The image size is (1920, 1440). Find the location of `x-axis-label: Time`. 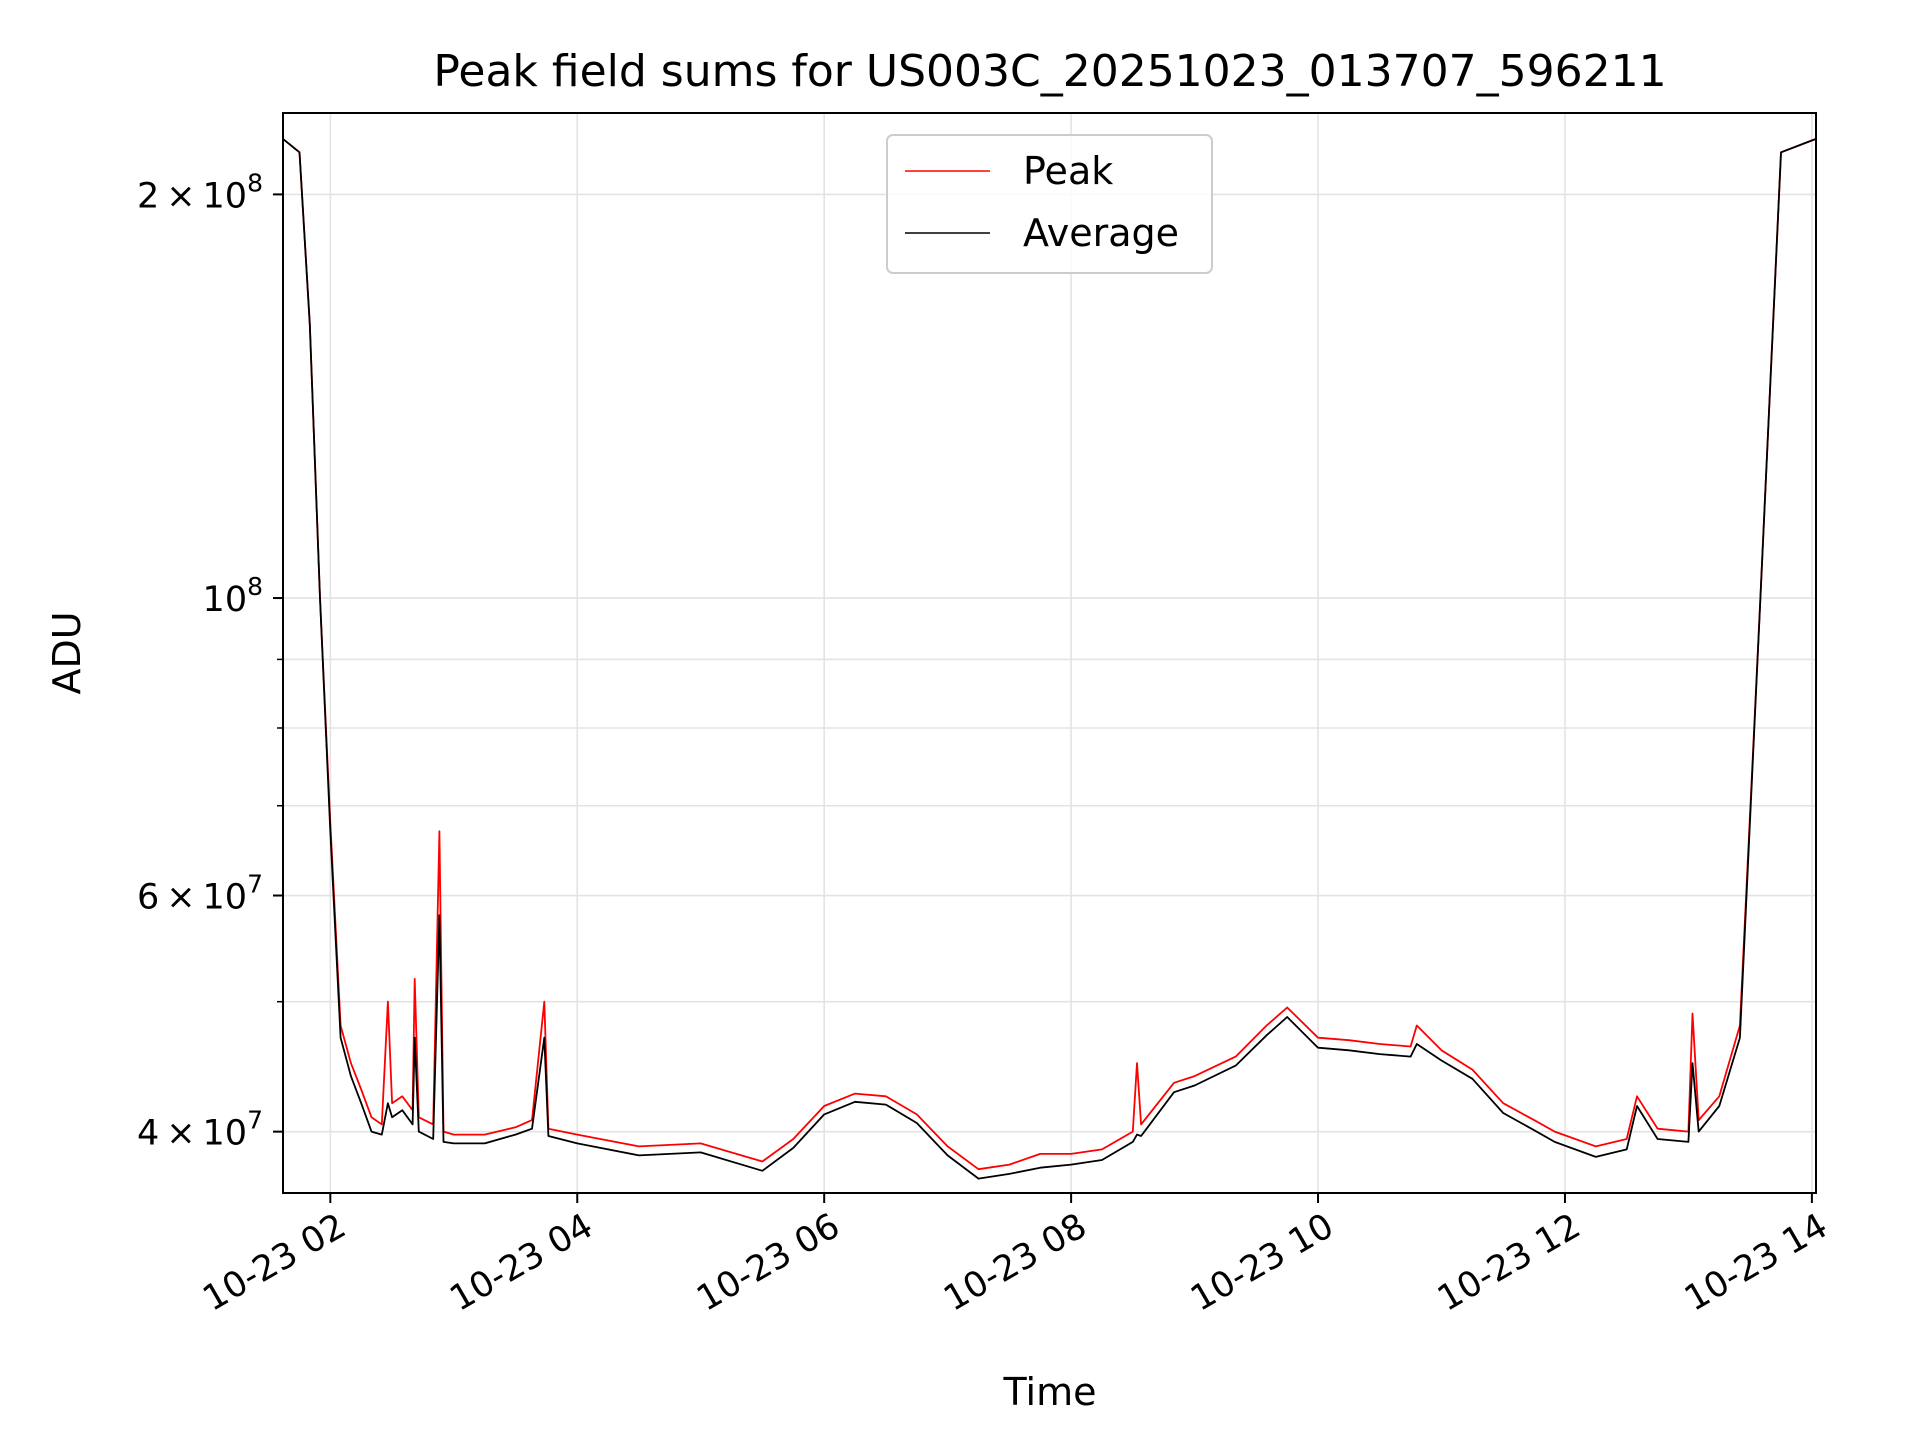

x-axis-label: Time is located at coordinates (1050, 1392).